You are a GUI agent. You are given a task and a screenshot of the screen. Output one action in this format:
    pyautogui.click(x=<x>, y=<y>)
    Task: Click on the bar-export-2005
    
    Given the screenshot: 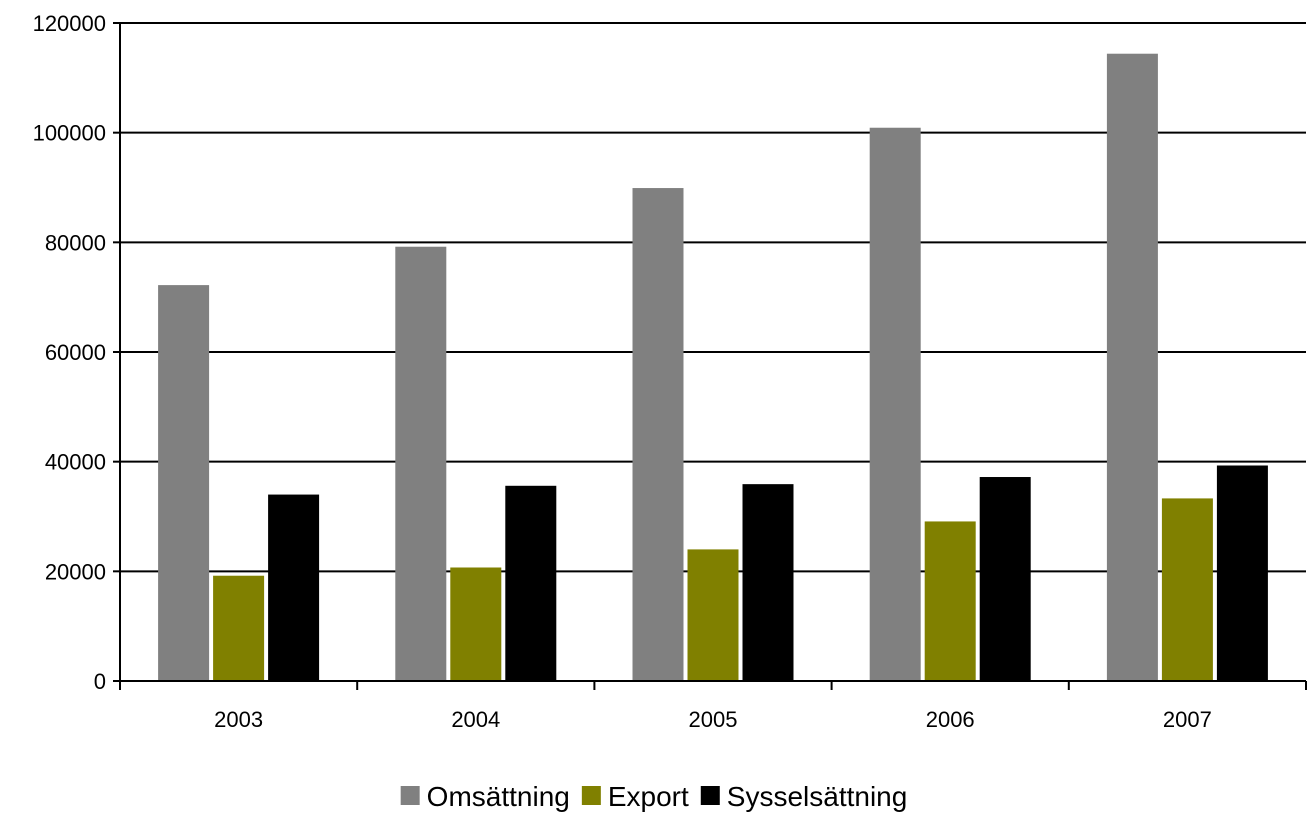 What is the action you would take?
    pyautogui.click(x=713, y=615)
    